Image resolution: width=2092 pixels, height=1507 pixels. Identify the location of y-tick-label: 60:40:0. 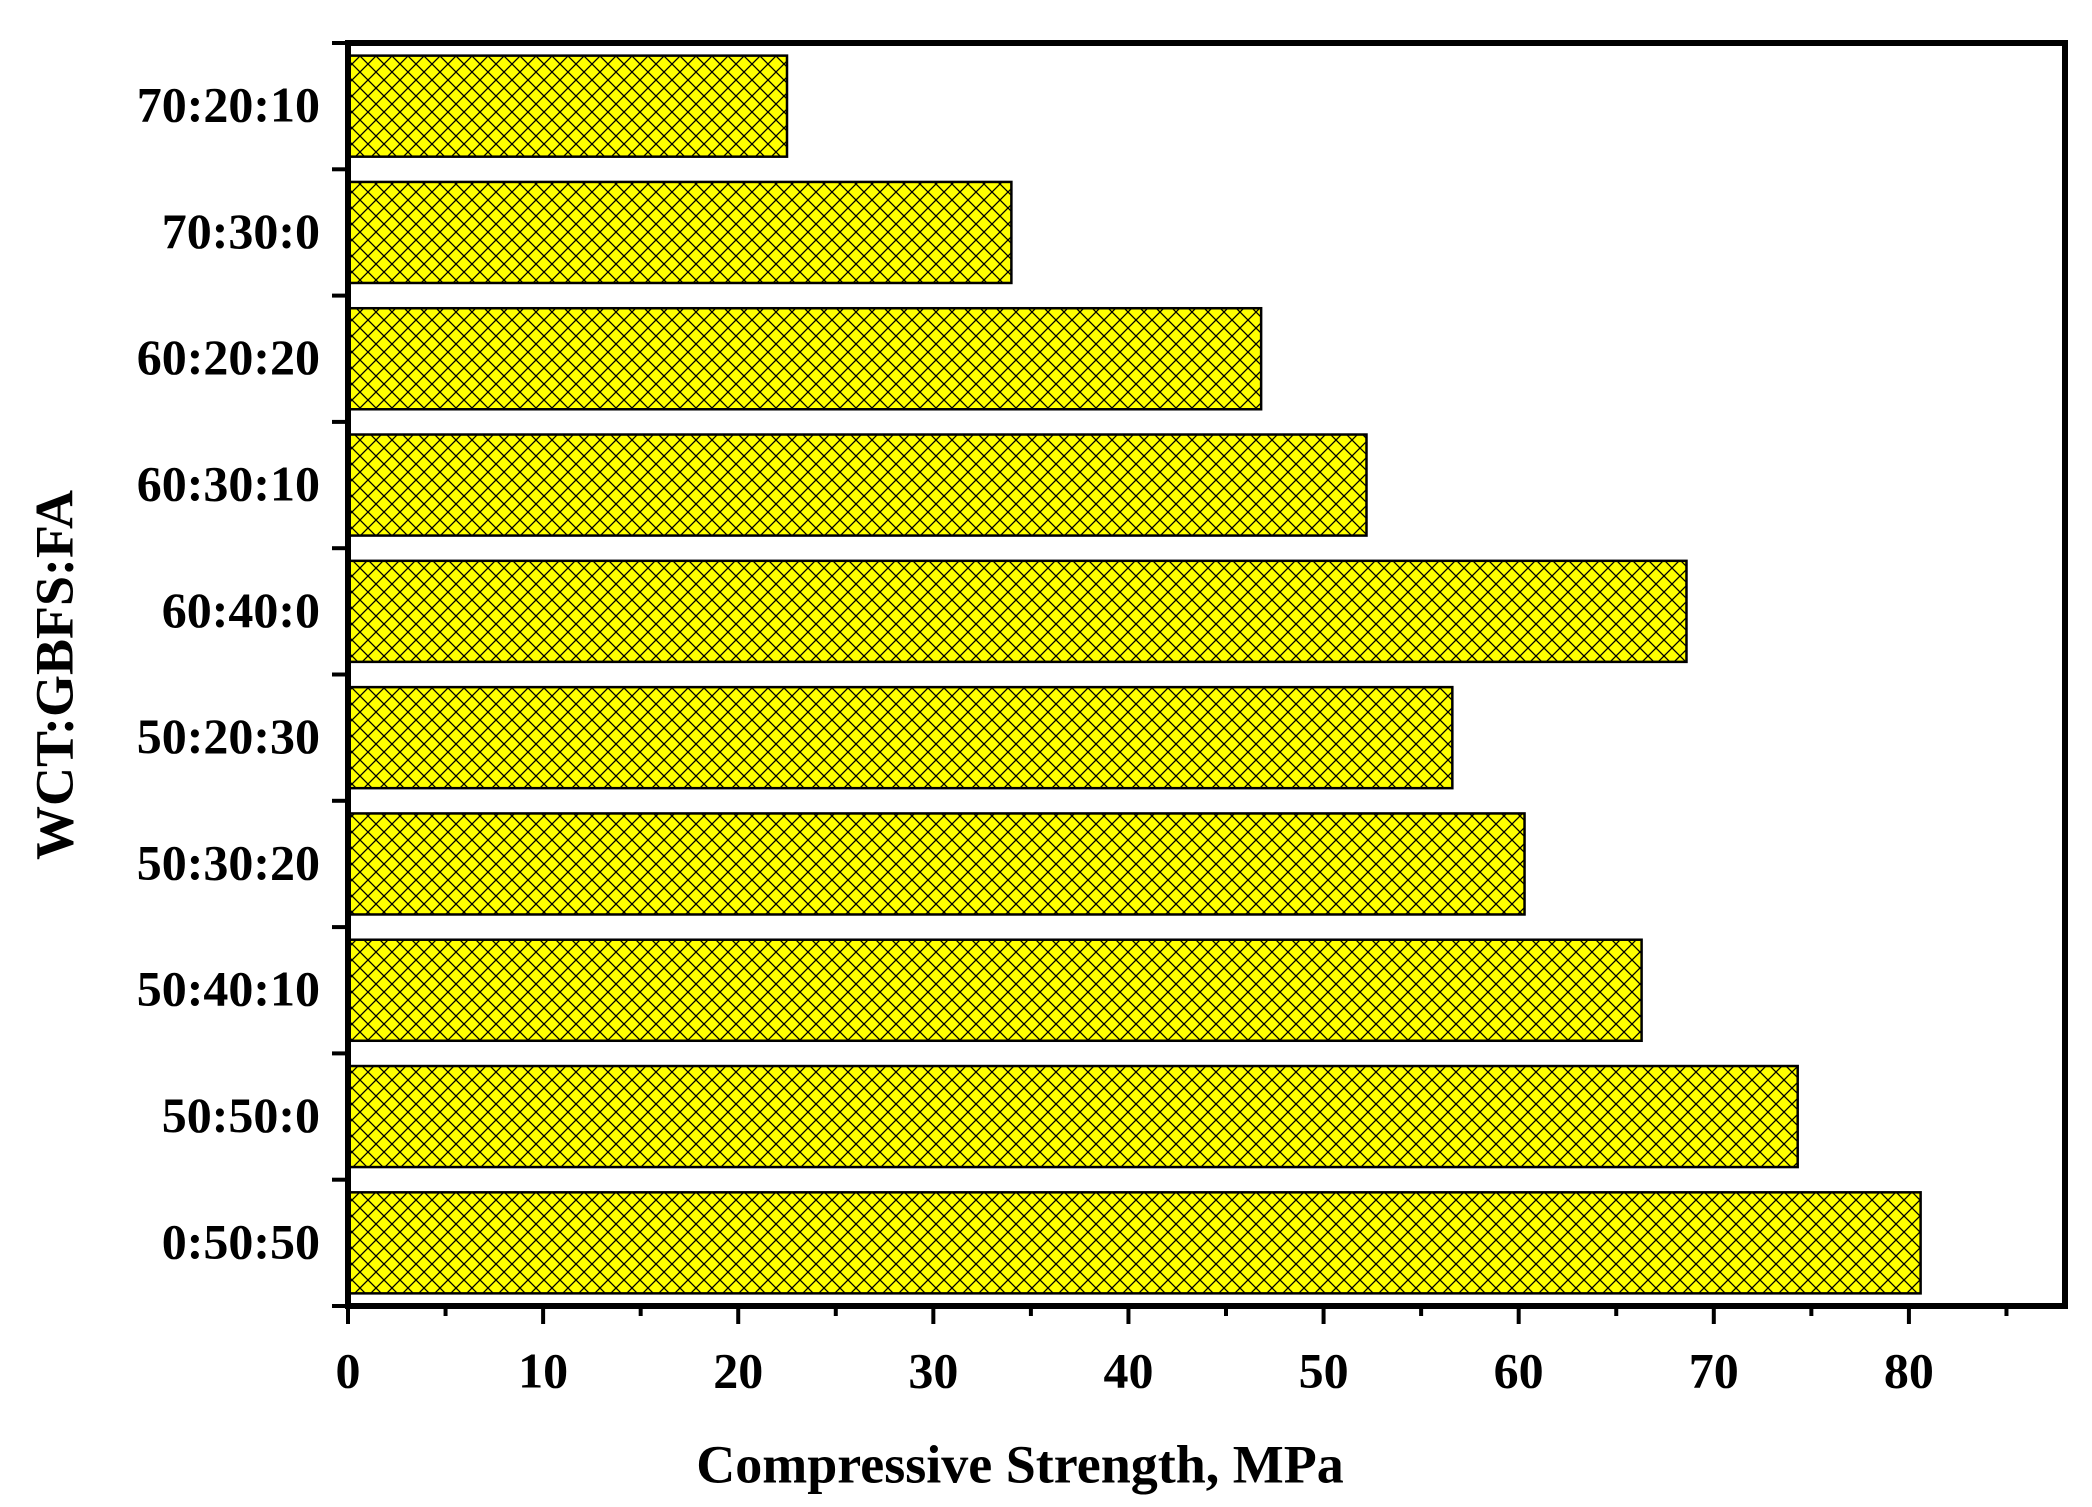
(241, 610).